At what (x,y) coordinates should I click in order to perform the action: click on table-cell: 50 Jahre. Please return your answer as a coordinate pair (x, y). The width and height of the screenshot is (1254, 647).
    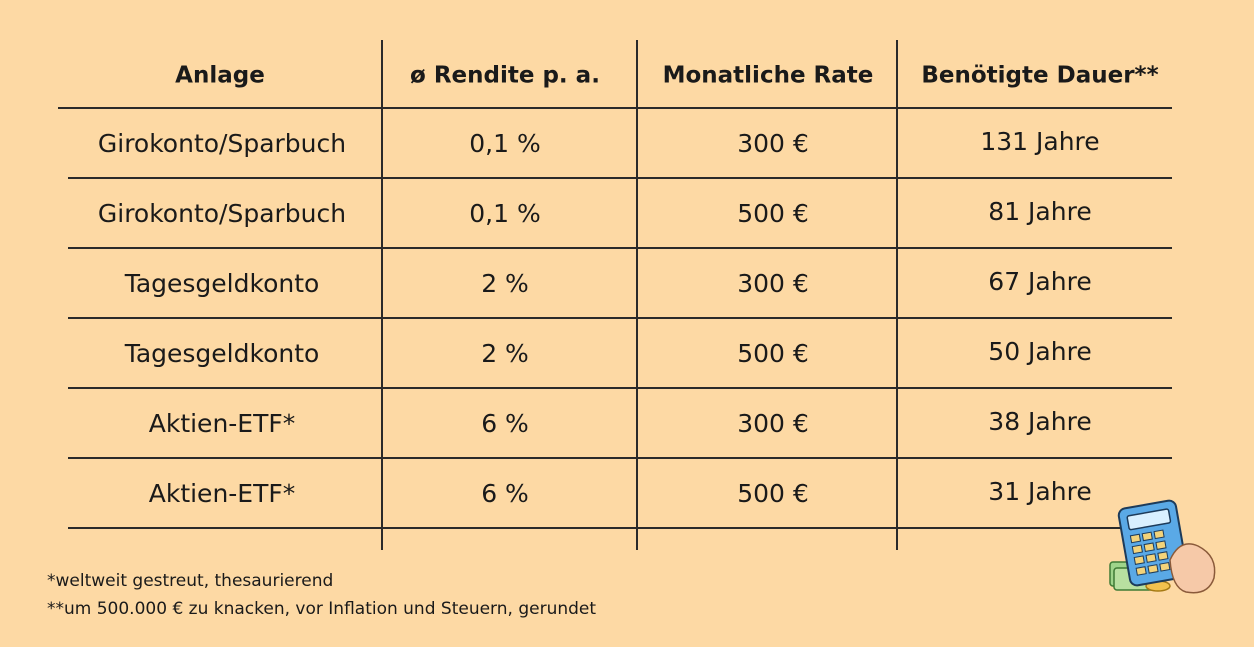
    Looking at the image, I should click on (1039, 351).